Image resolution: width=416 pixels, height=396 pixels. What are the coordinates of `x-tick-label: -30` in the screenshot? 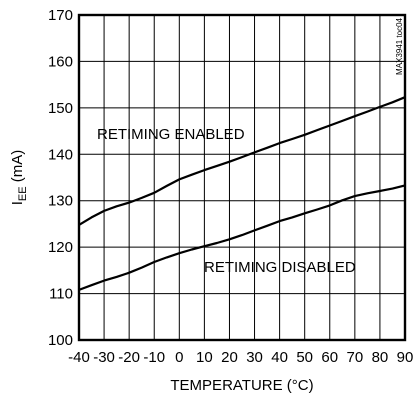 It's located at (104, 357).